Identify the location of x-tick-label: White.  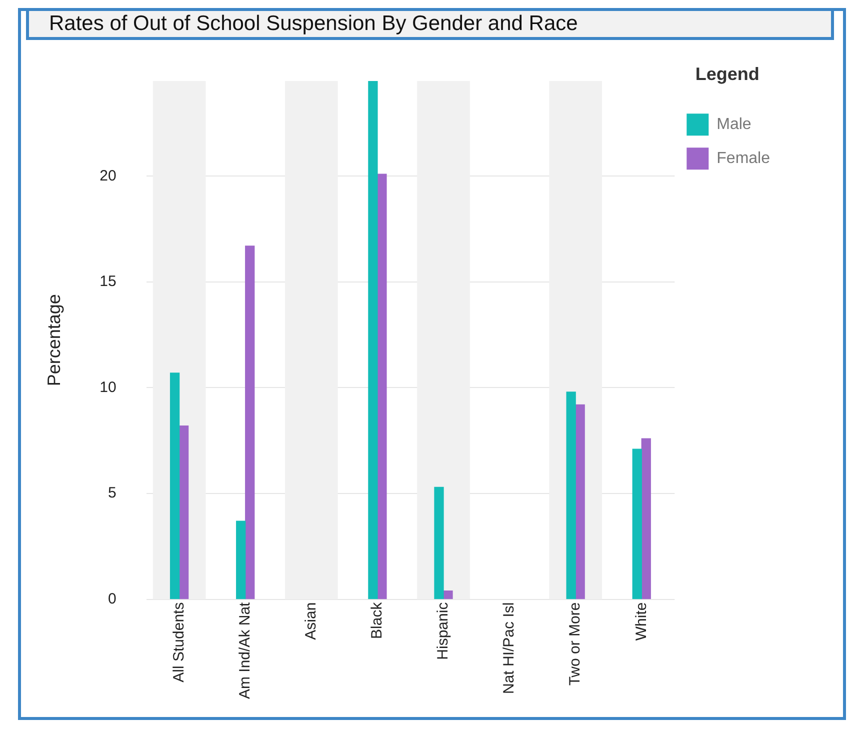
(641, 621).